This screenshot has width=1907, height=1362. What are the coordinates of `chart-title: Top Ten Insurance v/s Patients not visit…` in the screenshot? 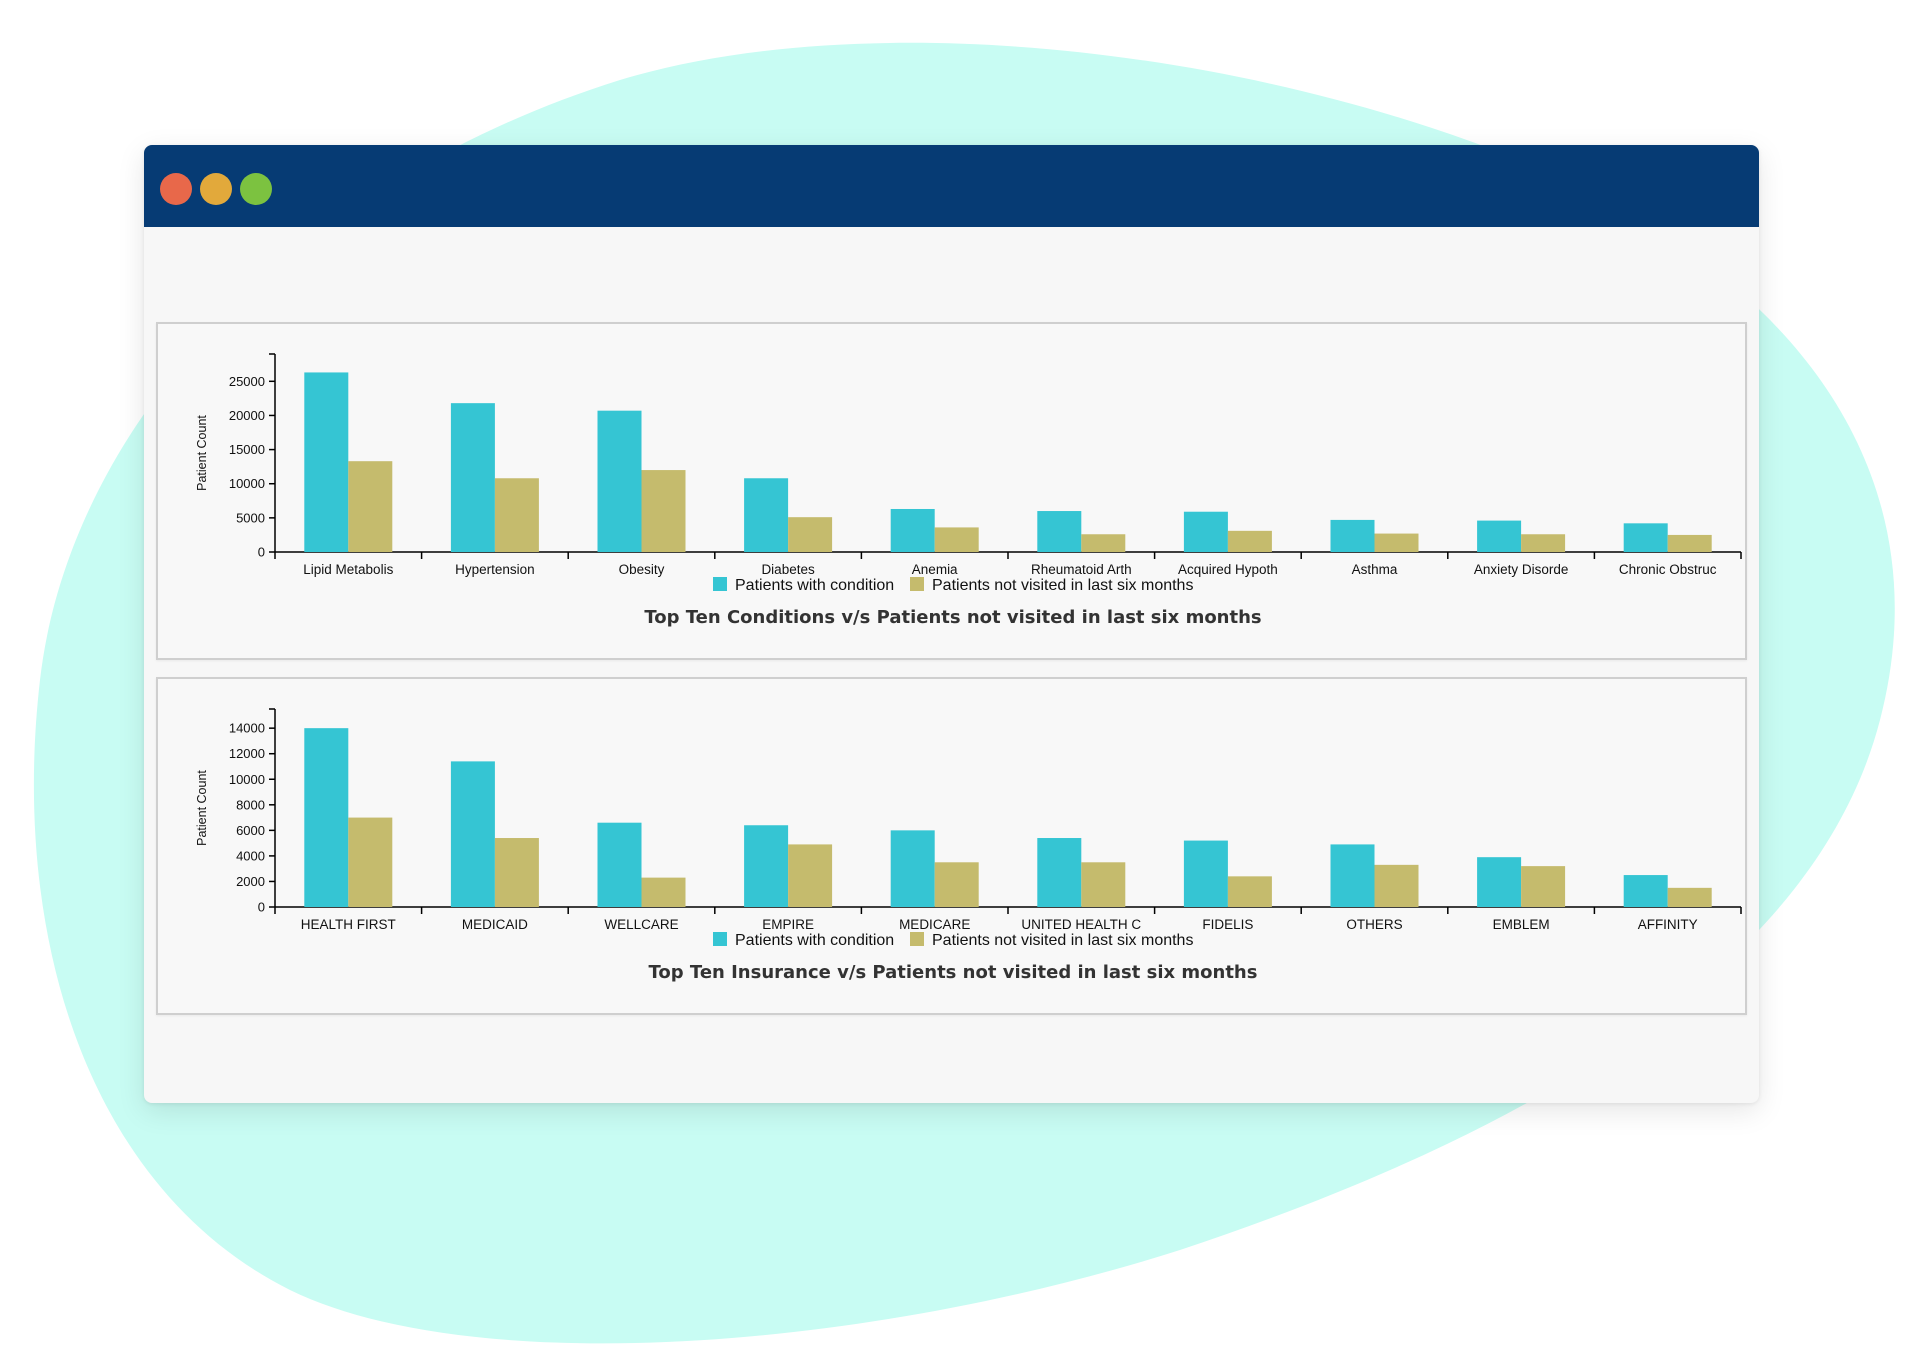 It's located at (953, 972).